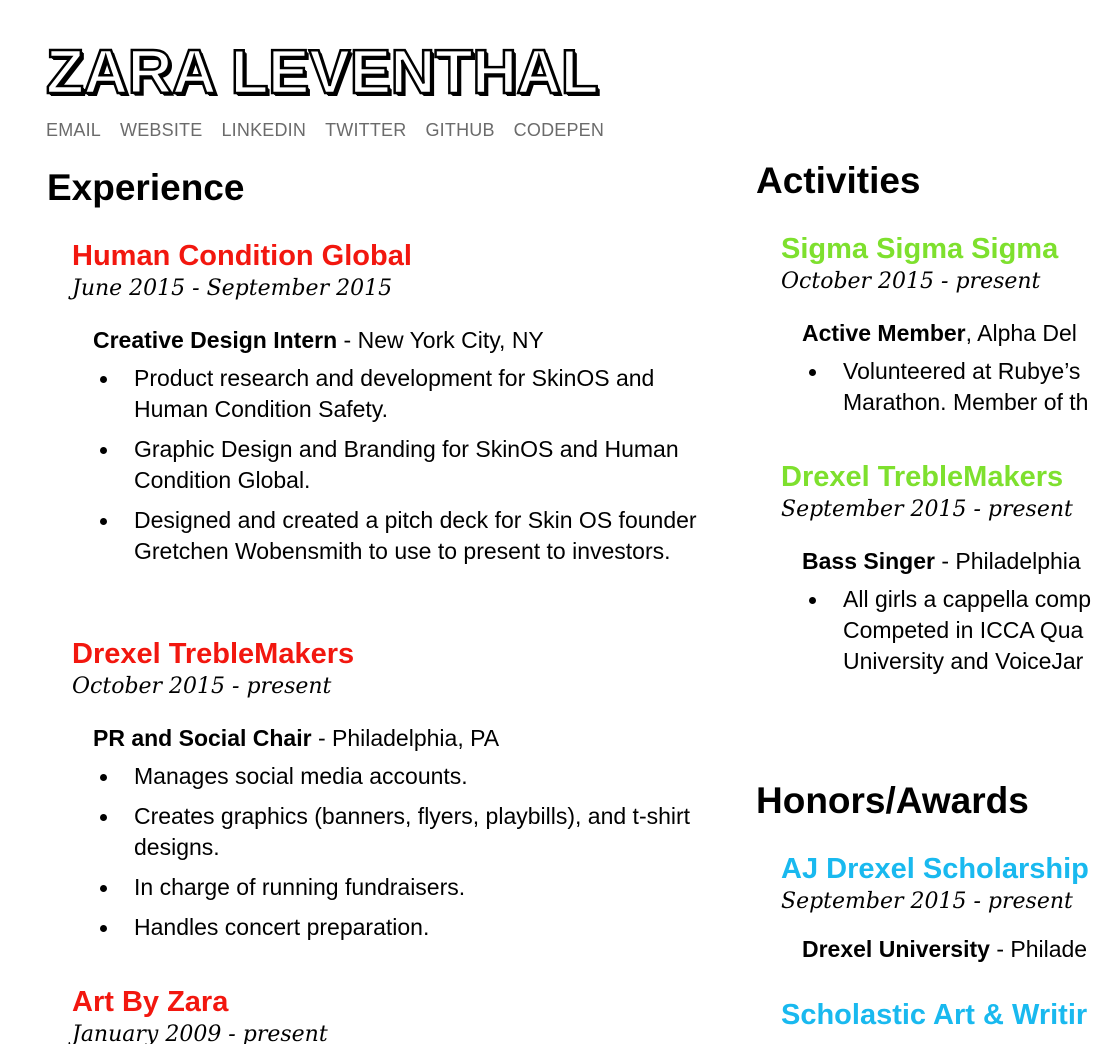 This screenshot has width=1106, height=1044. I want to click on honor-entry: Scholastic Art & Writir, so click(943, 1015).